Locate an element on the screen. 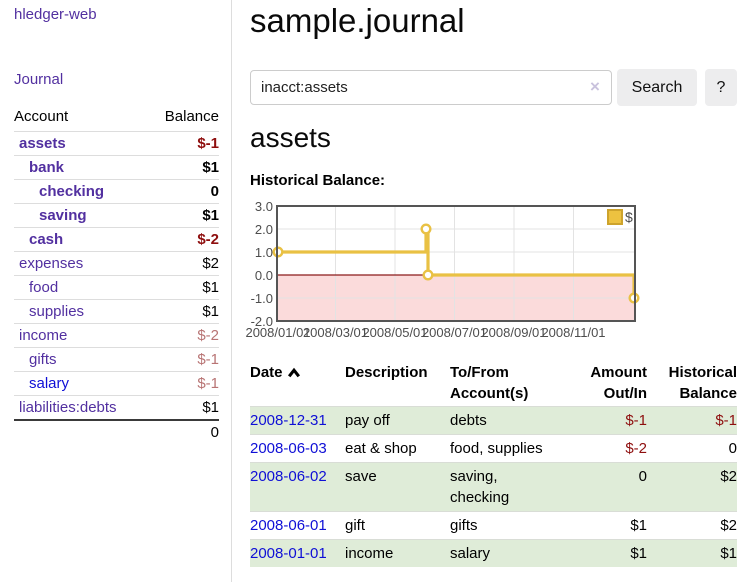 This screenshot has height=582, width=742. account-balance: $2 is located at coordinates (183, 263).